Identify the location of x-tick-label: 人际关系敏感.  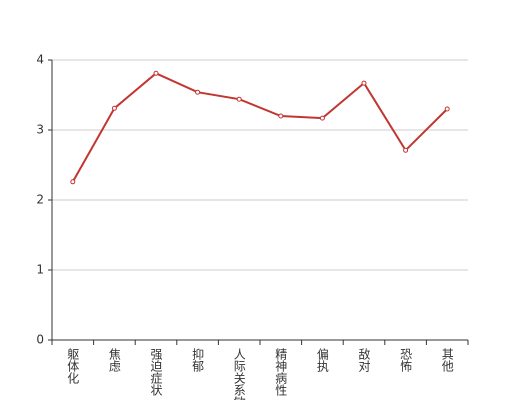
(239, 374).